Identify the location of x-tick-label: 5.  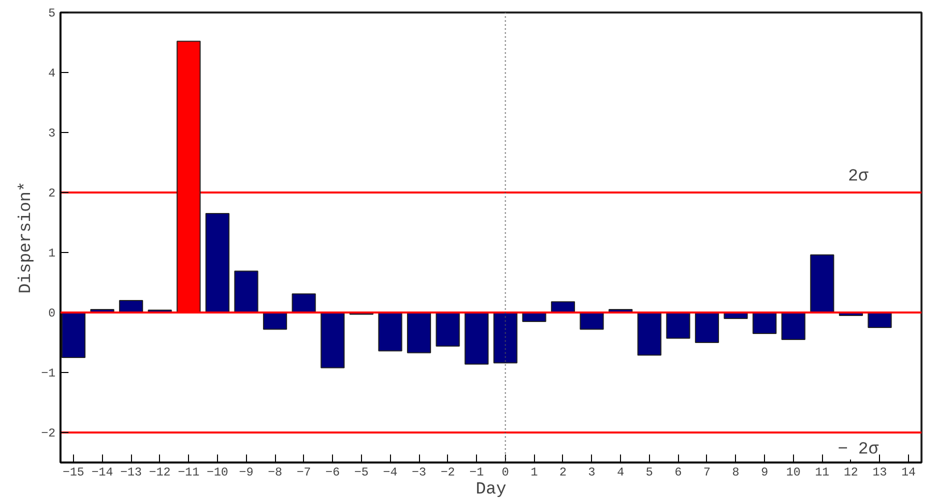
(649, 473).